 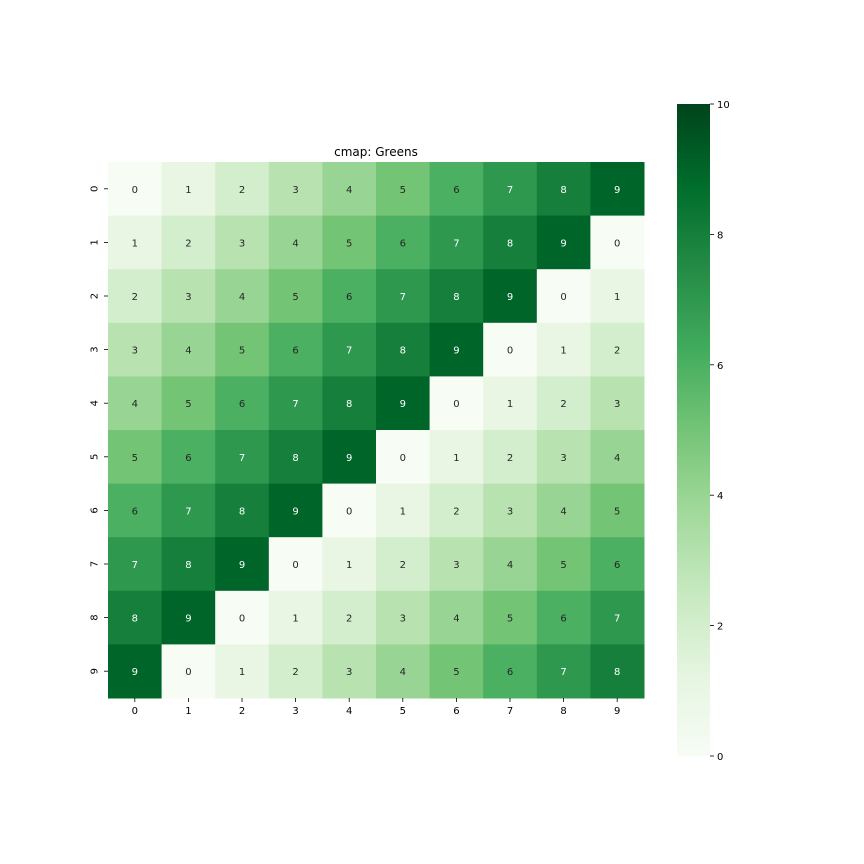 What do you see at coordinates (720, 235) in the screenshot?
I see `colorbar-tick-label: 8` at bounding box center [720, 235].